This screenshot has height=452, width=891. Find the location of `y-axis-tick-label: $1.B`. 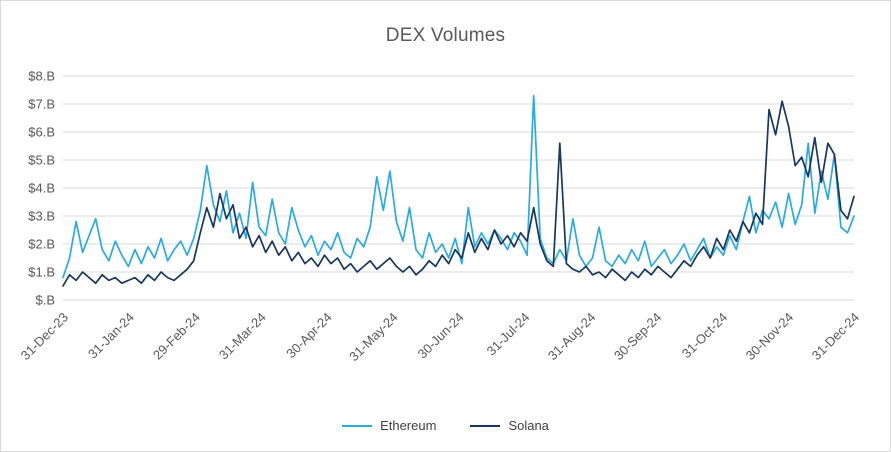

y-axis-tick-label: $1.B is located at coordinates (41, 272).